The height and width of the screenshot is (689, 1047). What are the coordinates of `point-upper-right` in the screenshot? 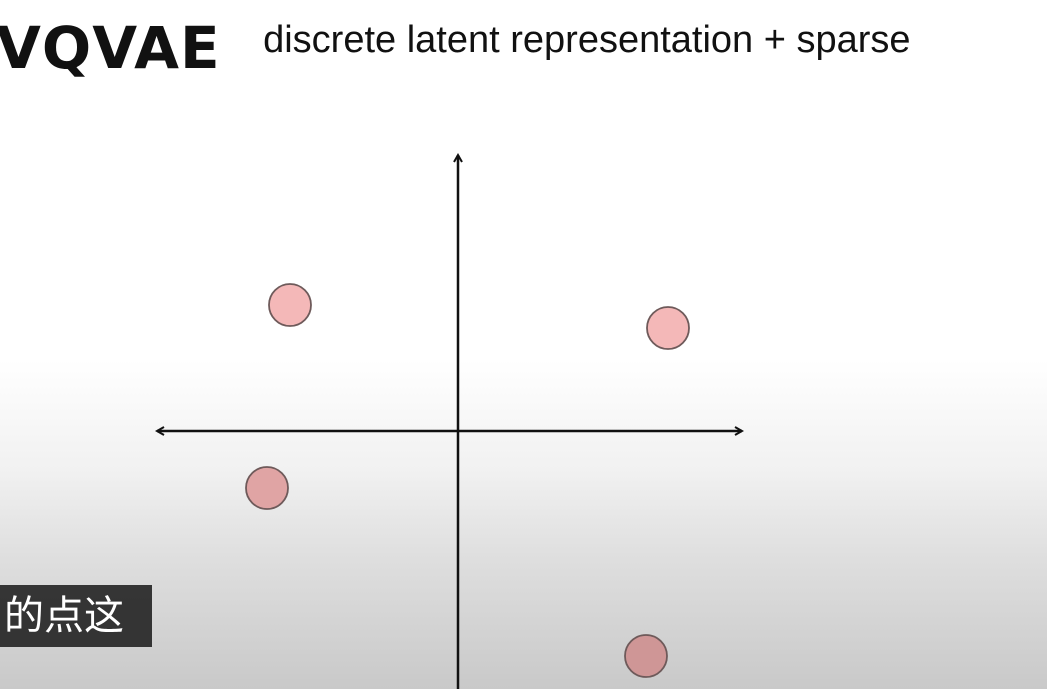 It's located at (668, 328).